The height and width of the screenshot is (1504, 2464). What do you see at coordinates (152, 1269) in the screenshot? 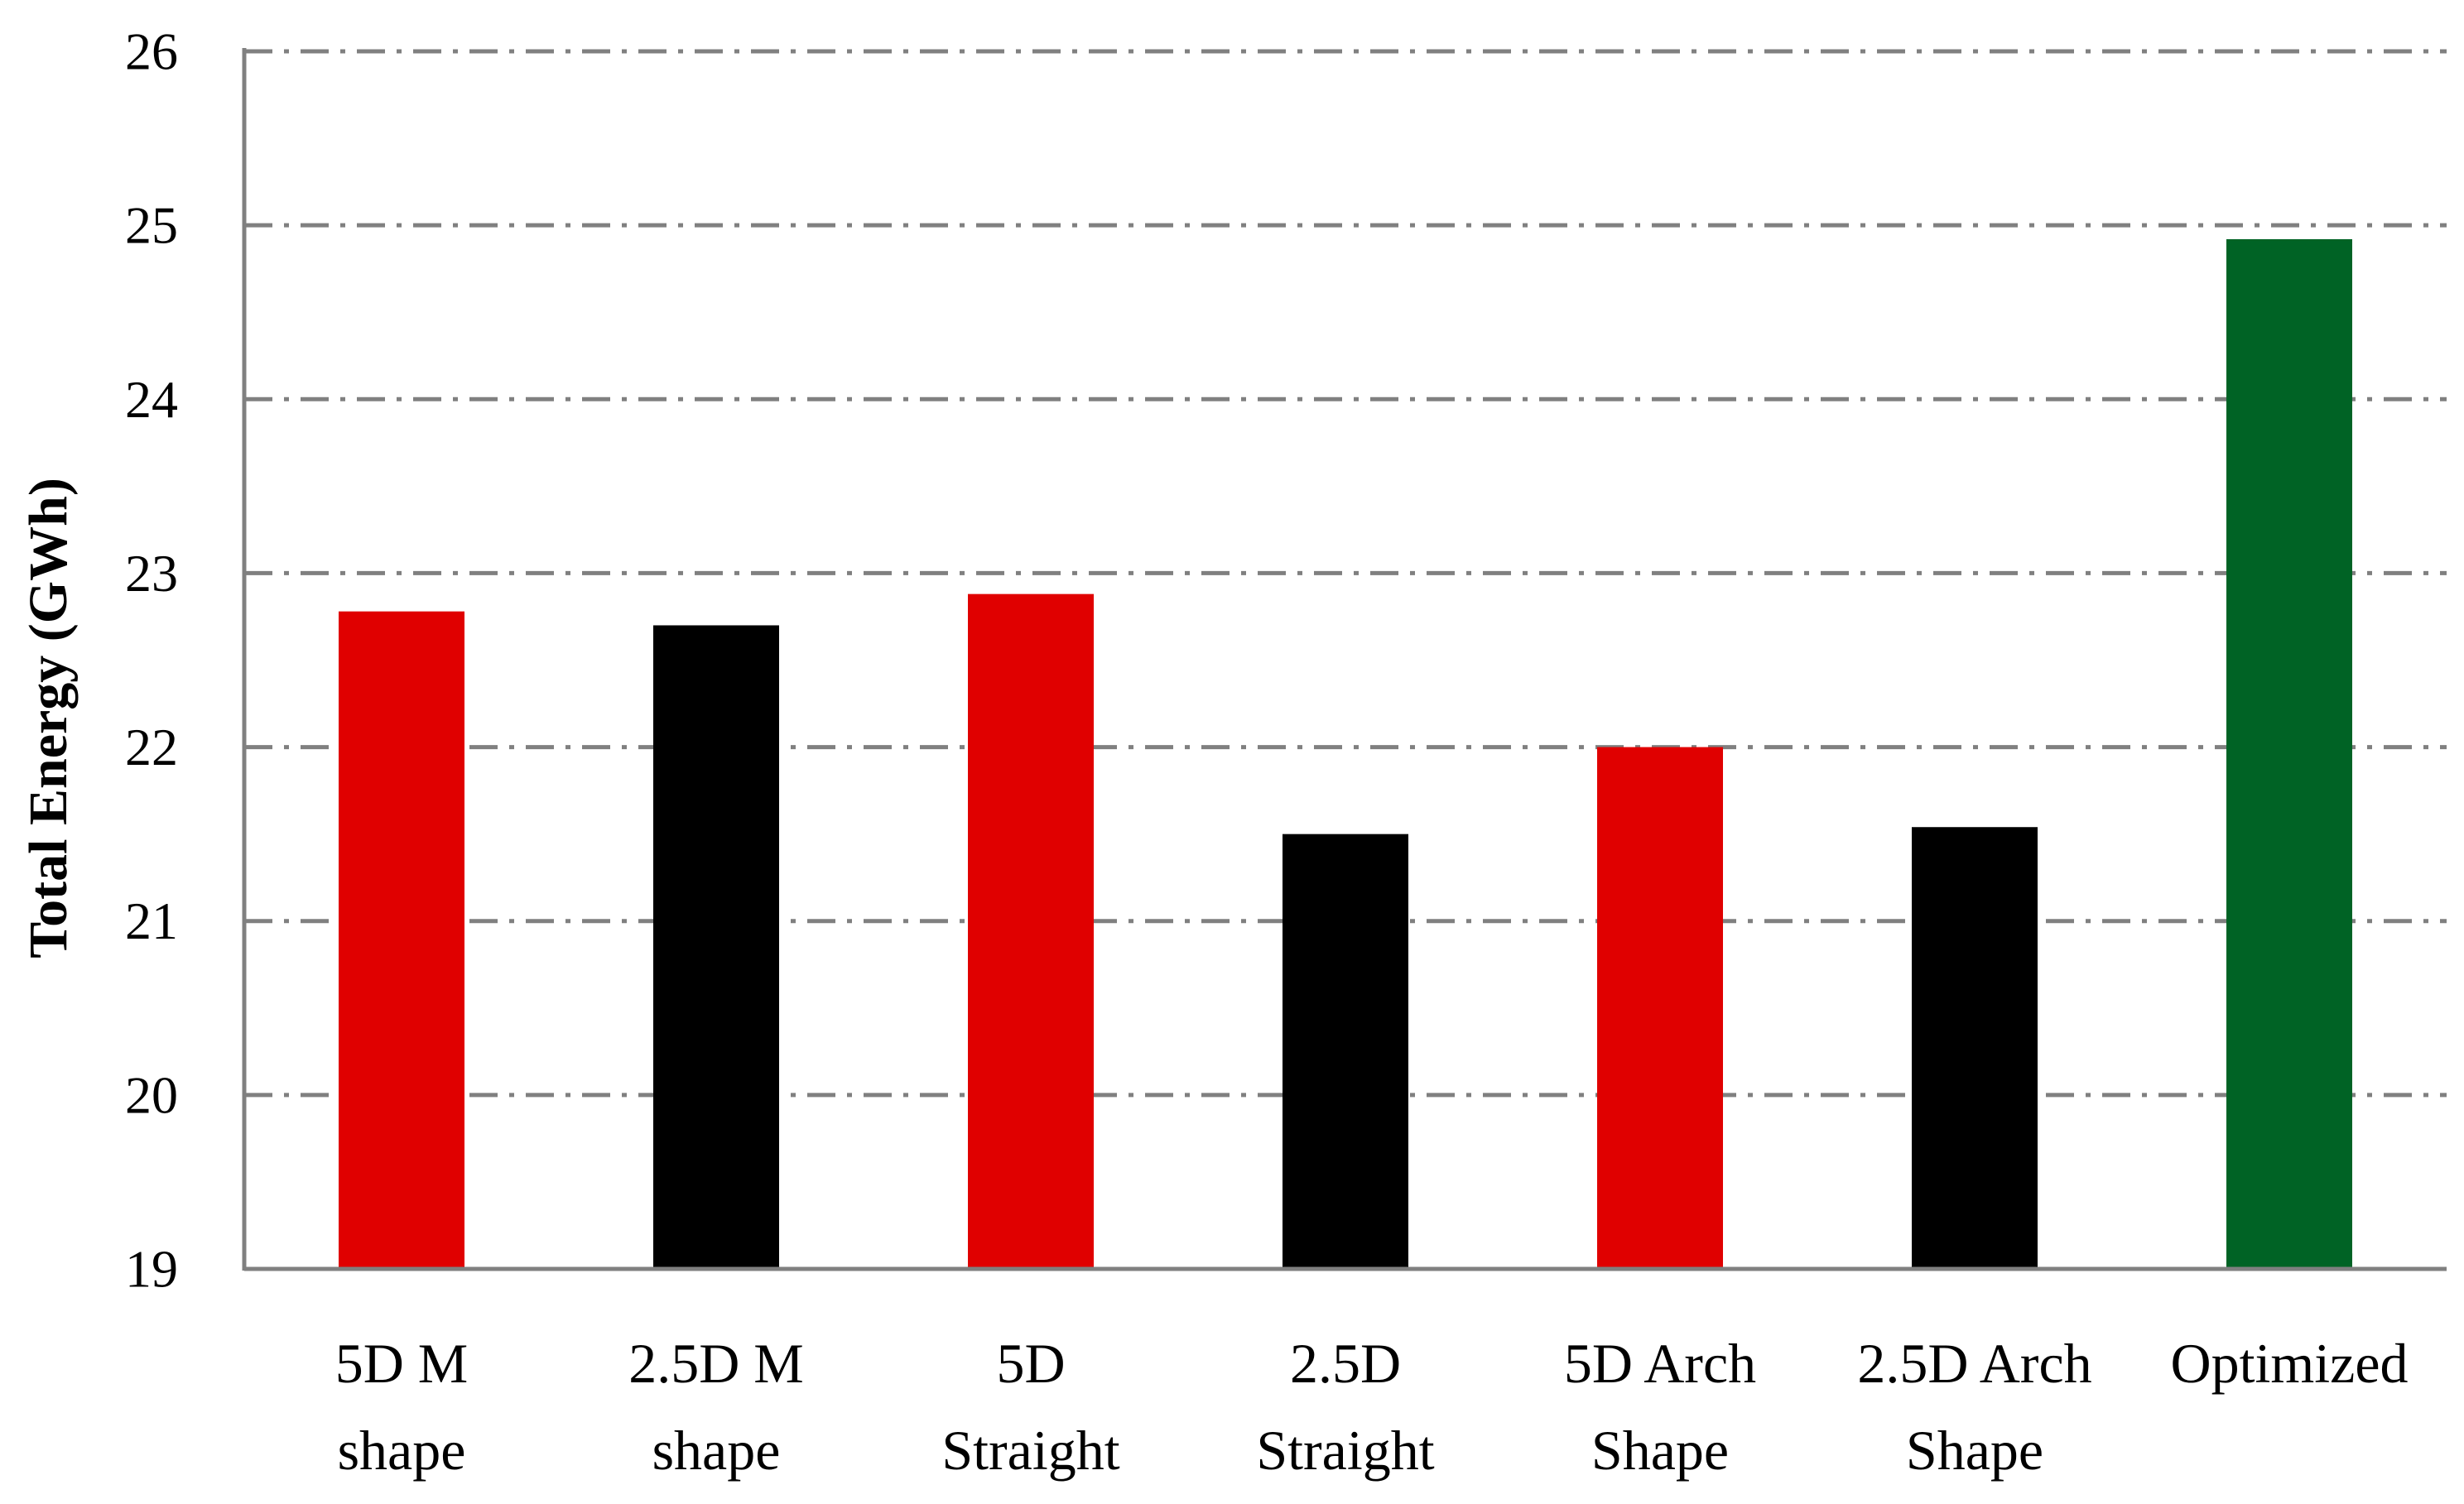
I see `y-tick-label: 19` at bounding box center [152, 1269].